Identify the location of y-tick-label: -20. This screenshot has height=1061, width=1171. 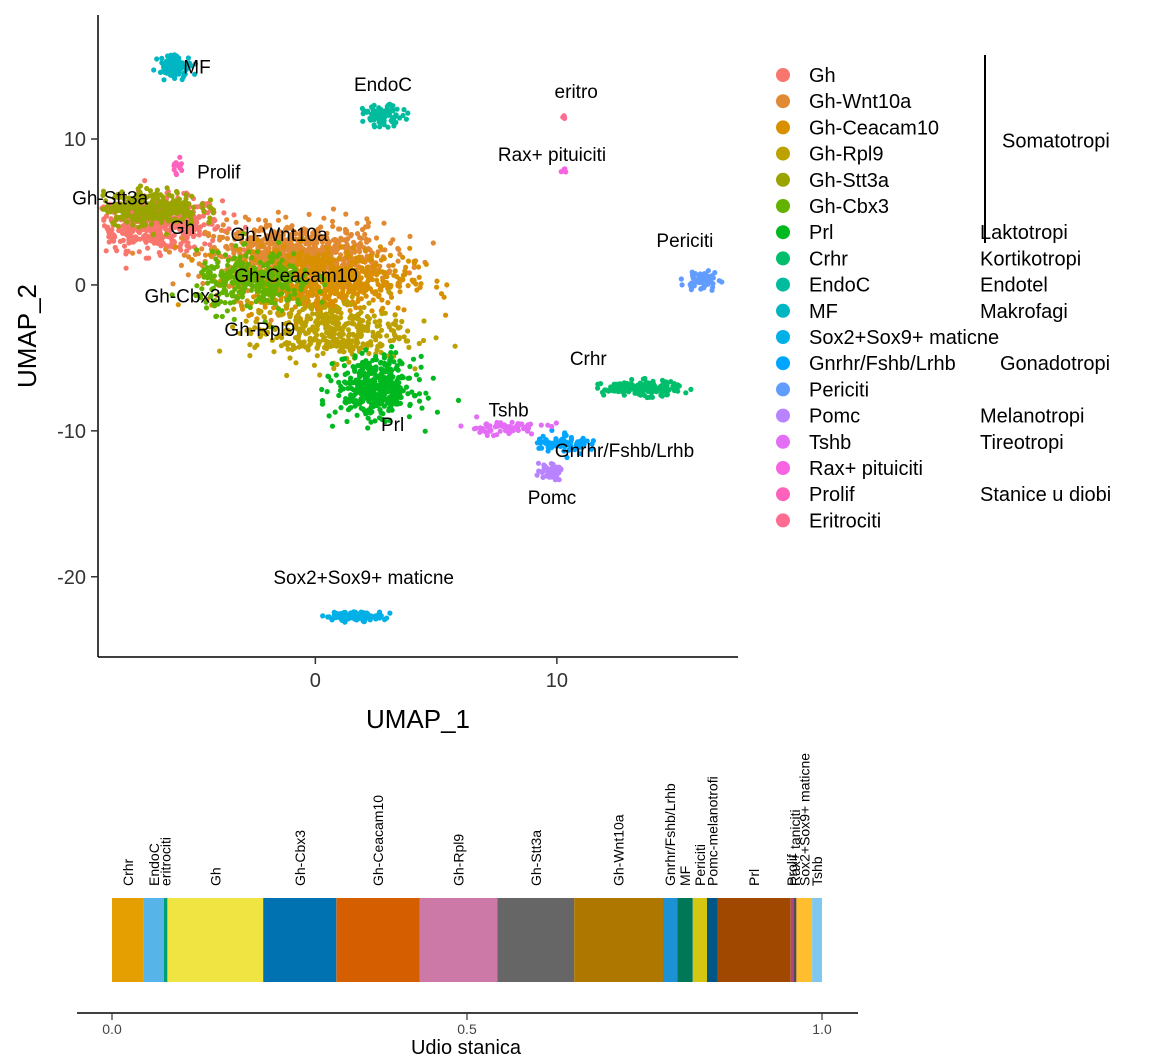
(71, 578).